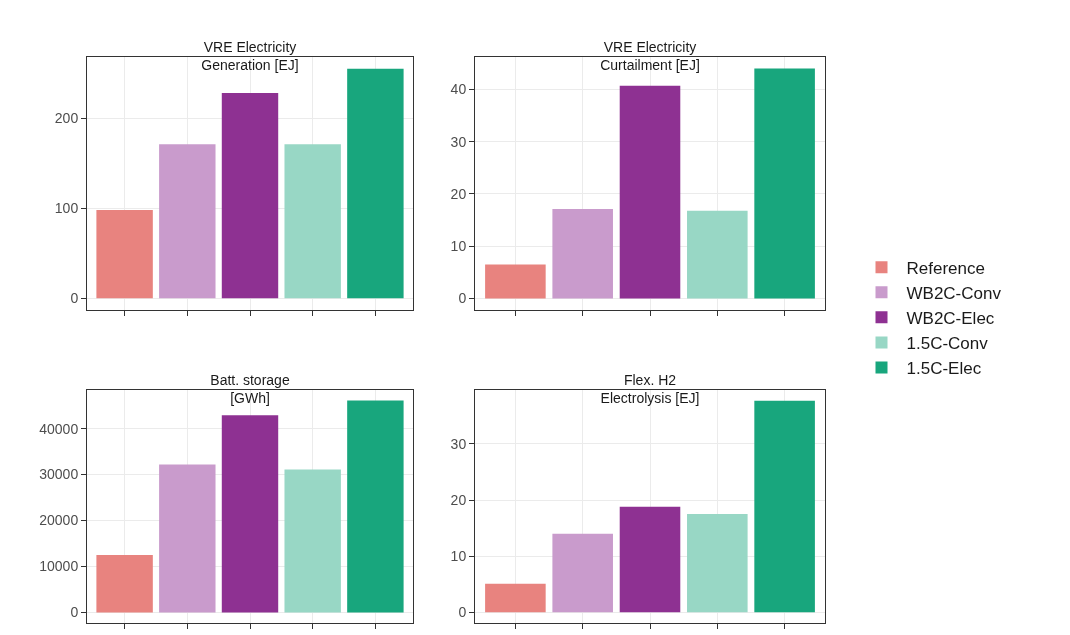 Image resolution: width=1070 pixels, height=635 pixels. What do you see at coordinates (66, 208) in the screenshot?
I see `y-tick-label: 100` at bounding box center [66, 208].